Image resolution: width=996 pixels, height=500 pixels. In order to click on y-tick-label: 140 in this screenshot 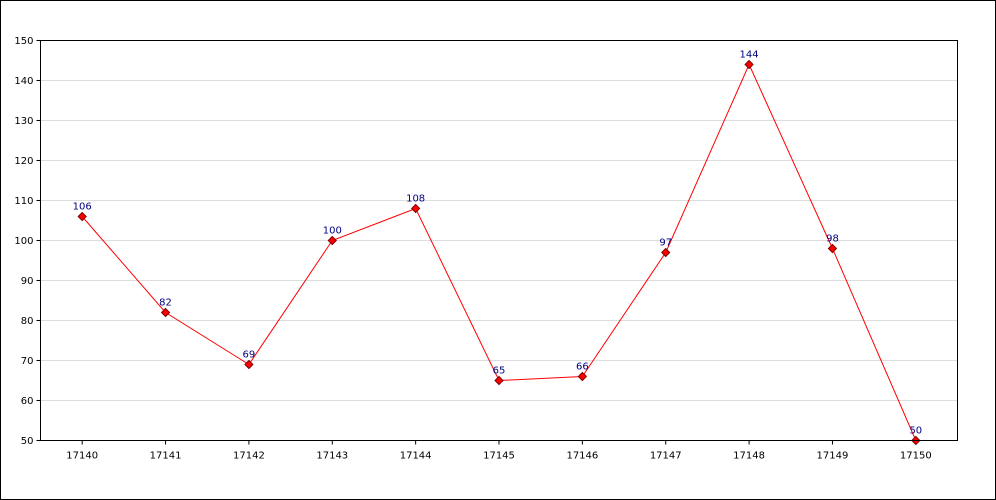, I will do `click(23, 81)`.